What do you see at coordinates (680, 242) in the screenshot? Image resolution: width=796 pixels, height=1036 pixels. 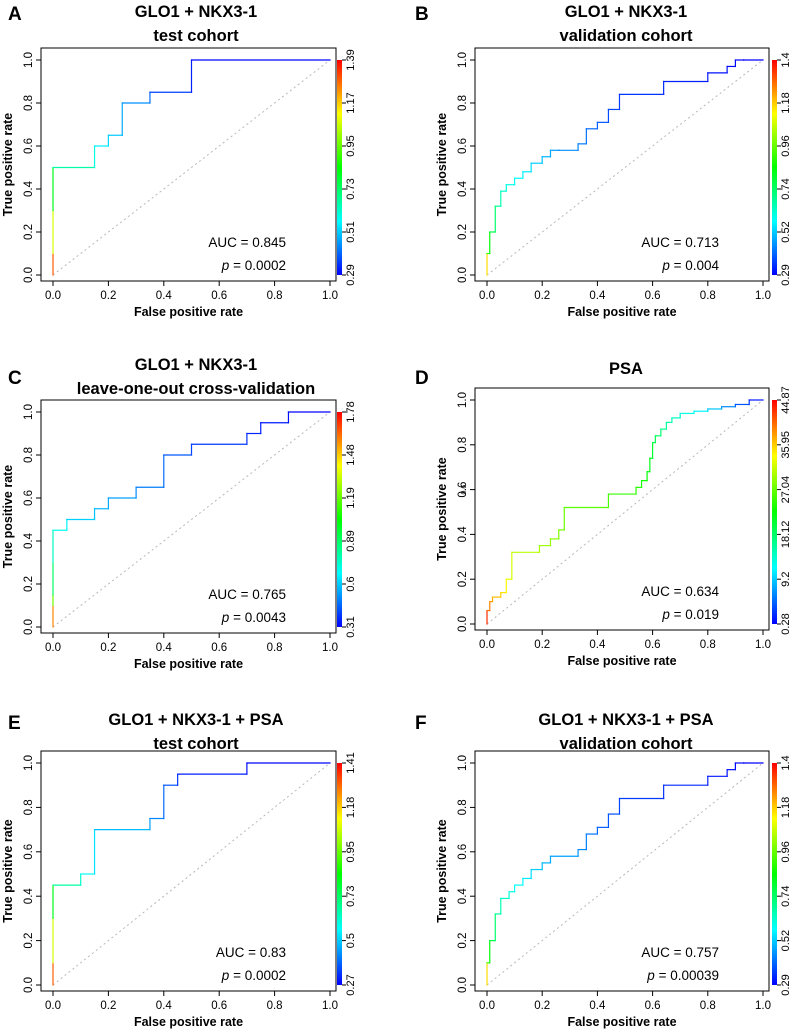 I see `auc-label: AUC = 0.713` at bounding box center [680, 242].